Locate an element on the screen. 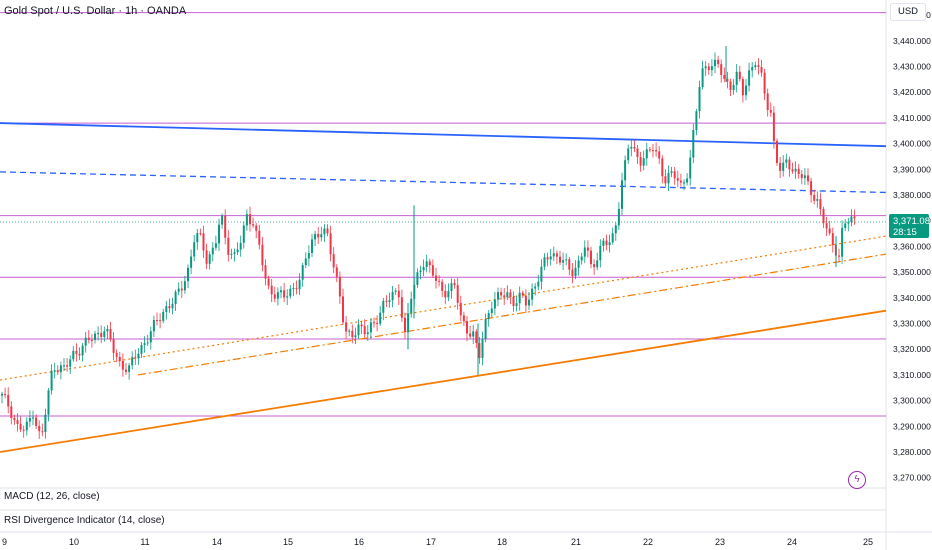 The width and height of the screenshot is (932, 550). x-tick-label: 16 is located at coordinates (359, 542).